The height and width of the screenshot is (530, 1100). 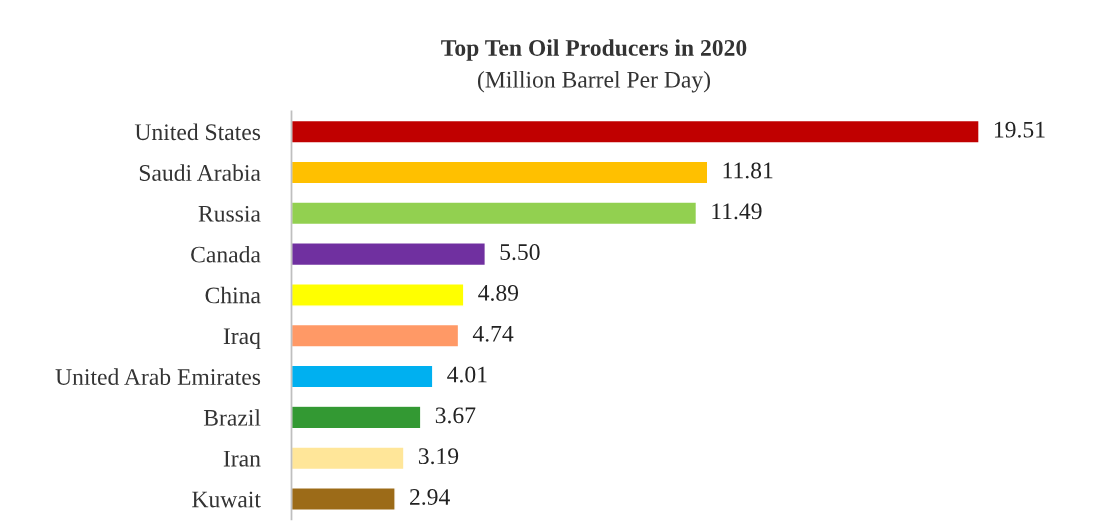 I want to click on data-label: 3.19, so click(x=438, y=456).